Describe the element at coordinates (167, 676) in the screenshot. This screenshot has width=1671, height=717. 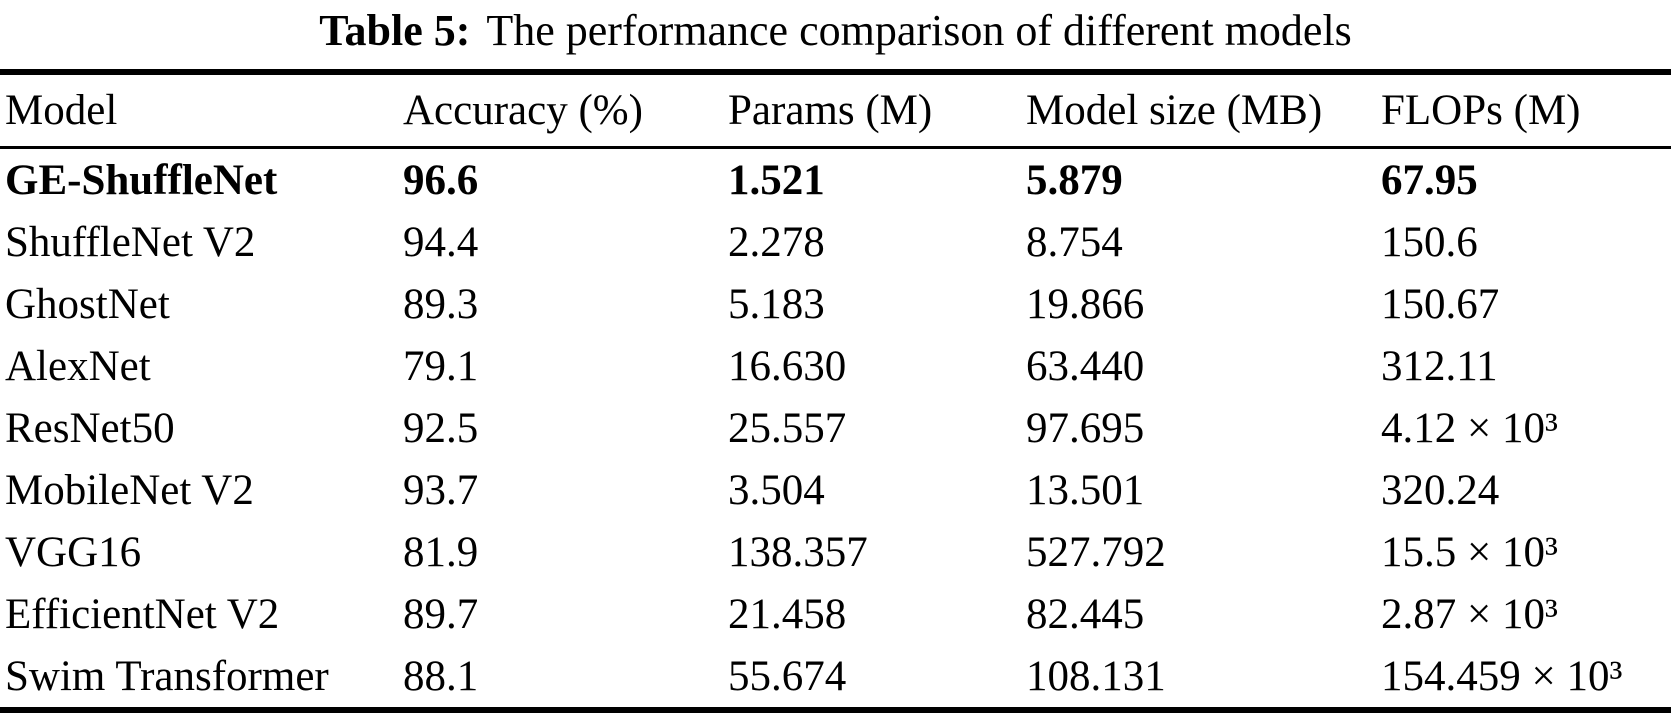
I see `cell-model: Swim Transformer` at that location.